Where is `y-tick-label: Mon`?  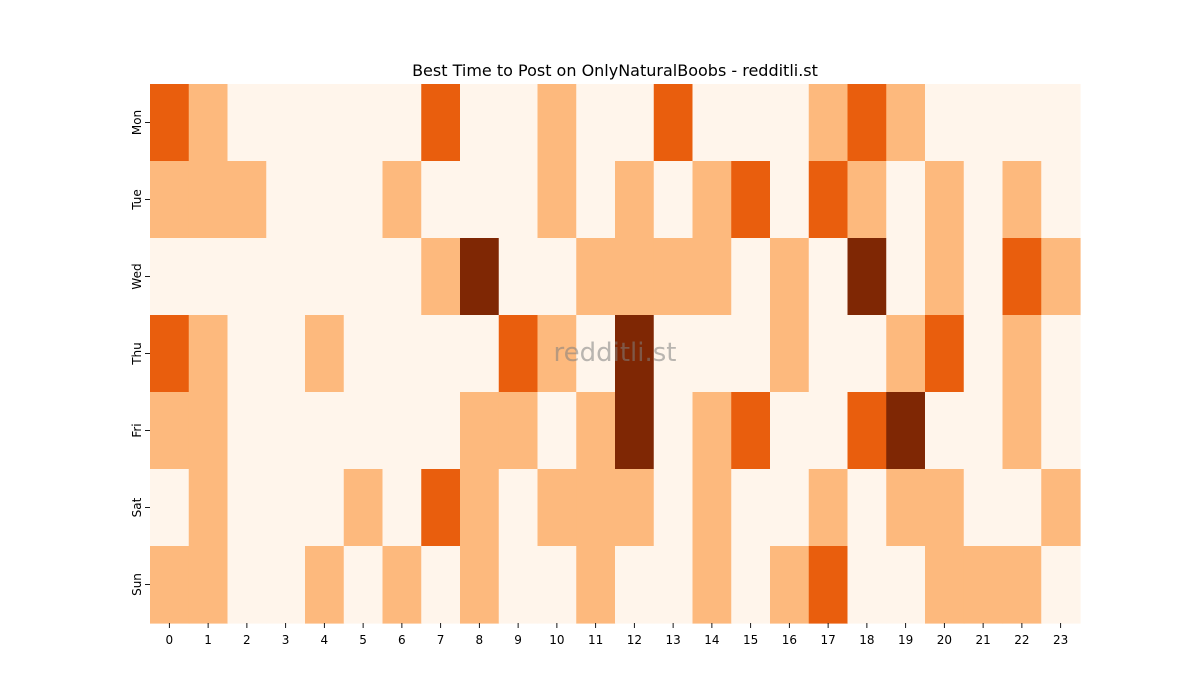
y-tick-label: Mon is located at coordinates (137, 122).